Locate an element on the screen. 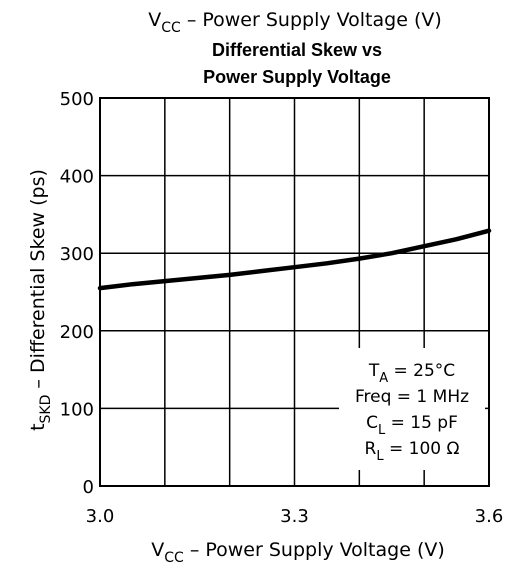  y-tick-label-2: 200 is located at coordinates (77, 332).